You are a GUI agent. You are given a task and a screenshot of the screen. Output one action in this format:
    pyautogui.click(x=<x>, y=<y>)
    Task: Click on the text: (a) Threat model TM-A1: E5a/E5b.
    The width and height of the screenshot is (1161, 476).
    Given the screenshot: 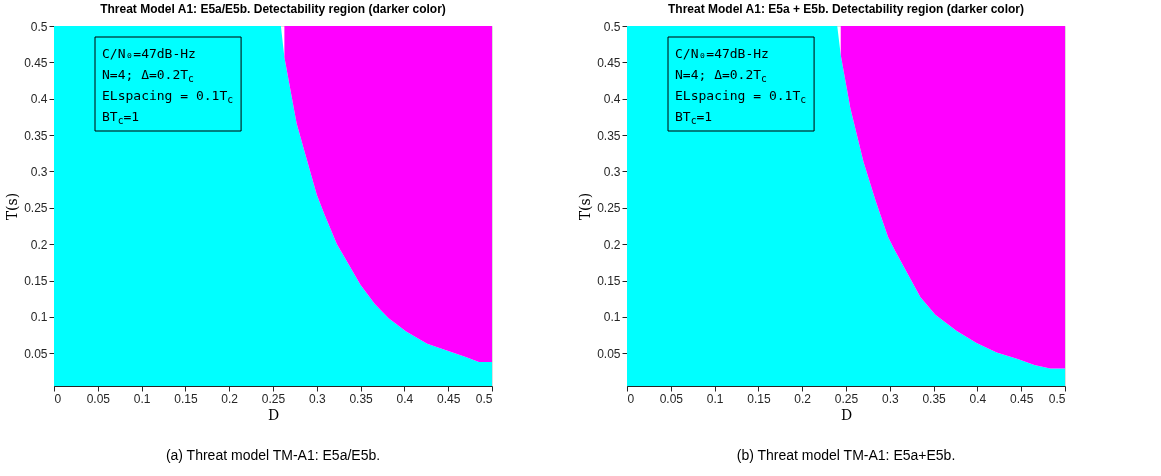 What is the action you would take?
    pyautogui.click(x=273, y=455)
    